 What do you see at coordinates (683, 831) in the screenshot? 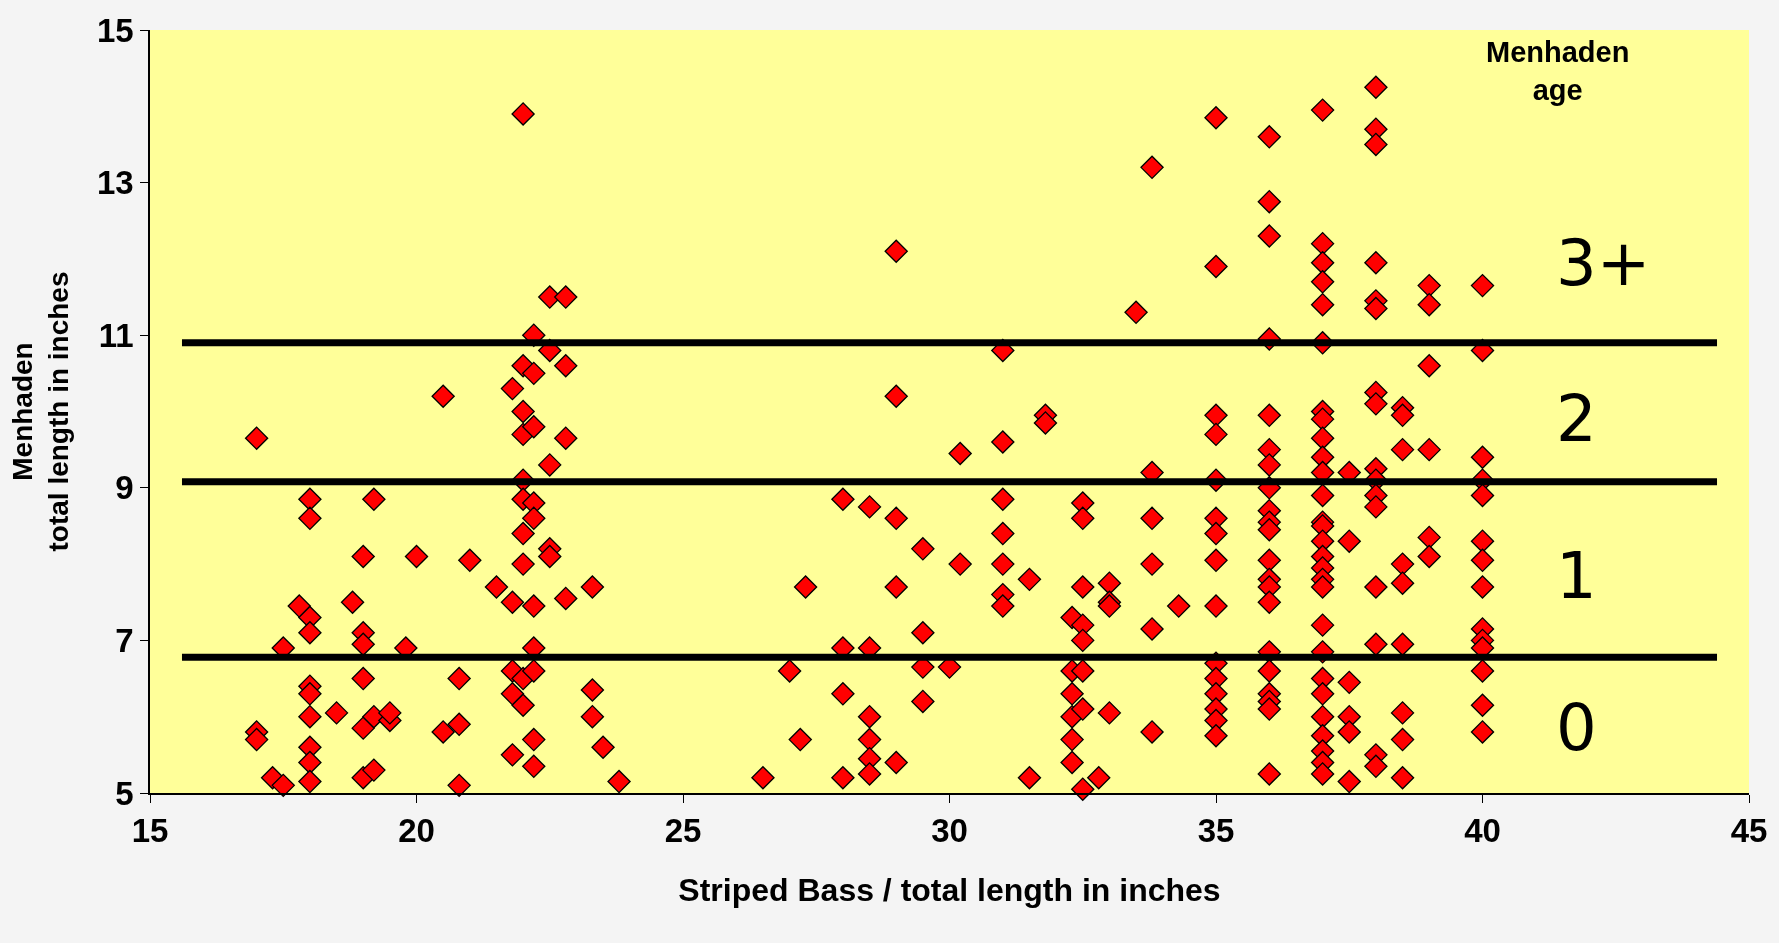
I see `x-tick-label: 25` at bounding box center [683, 831].